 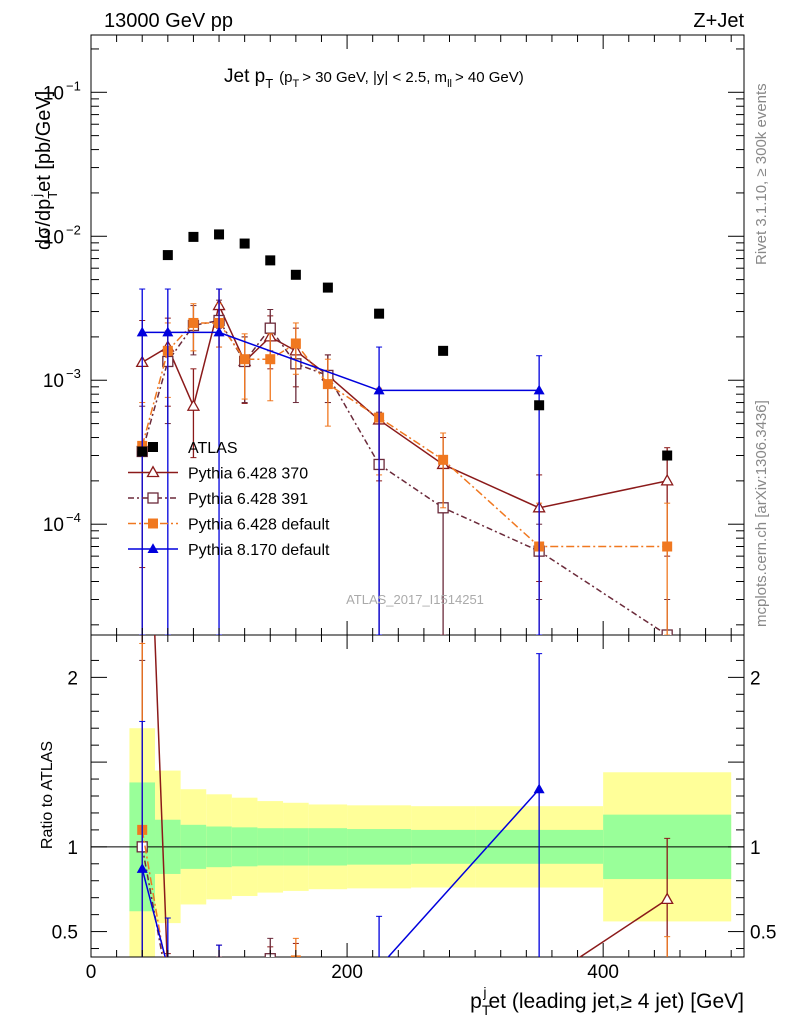 What do you see at coordinates (755, 678) in the screenshot?
I see `ratio-y-tick-label-right: 2` at bounding box center [755, 678].